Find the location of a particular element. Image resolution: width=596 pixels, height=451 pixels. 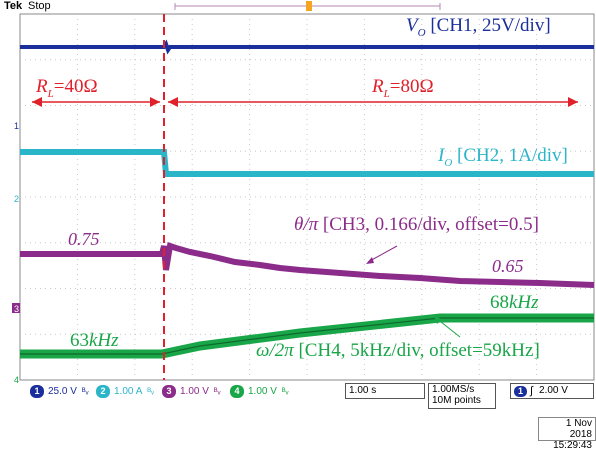

rising-edge-icon: ∫ is located at coordinates (532, 391).